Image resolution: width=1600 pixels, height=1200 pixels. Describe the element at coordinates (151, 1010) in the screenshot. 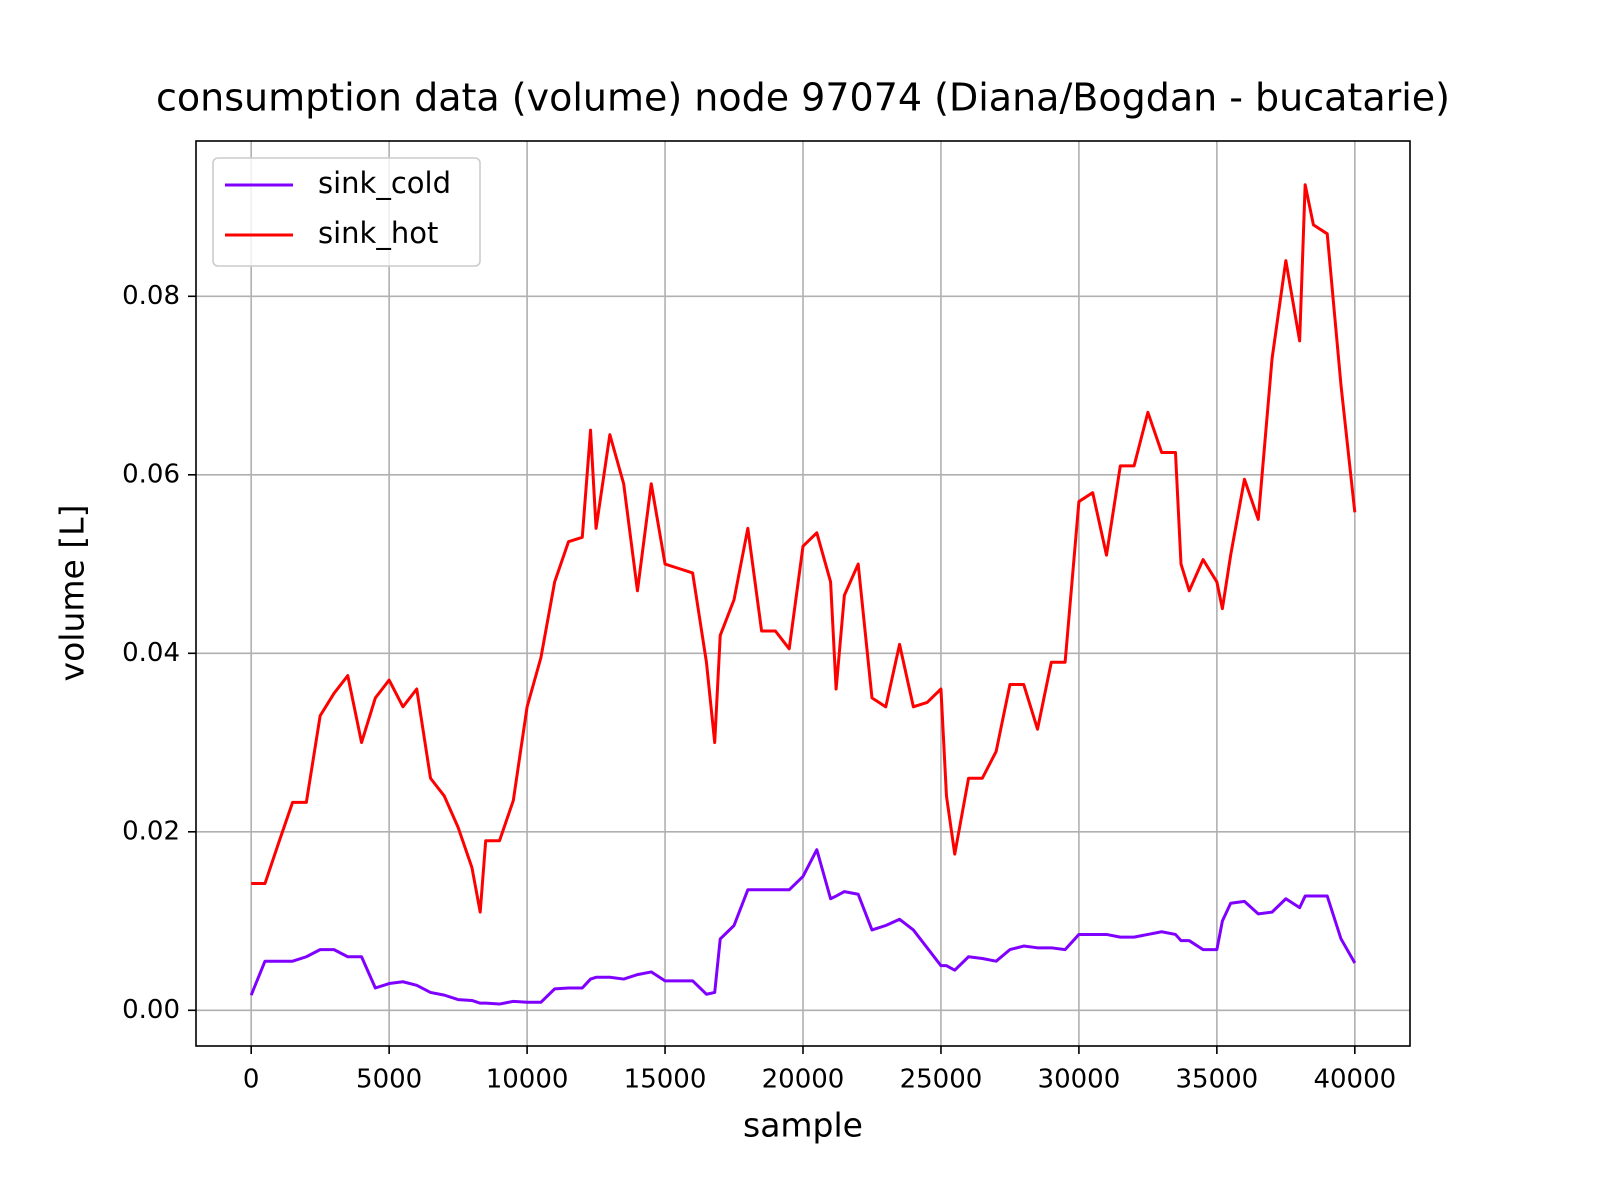

I see `y-tick-label: 0.00` at that location.